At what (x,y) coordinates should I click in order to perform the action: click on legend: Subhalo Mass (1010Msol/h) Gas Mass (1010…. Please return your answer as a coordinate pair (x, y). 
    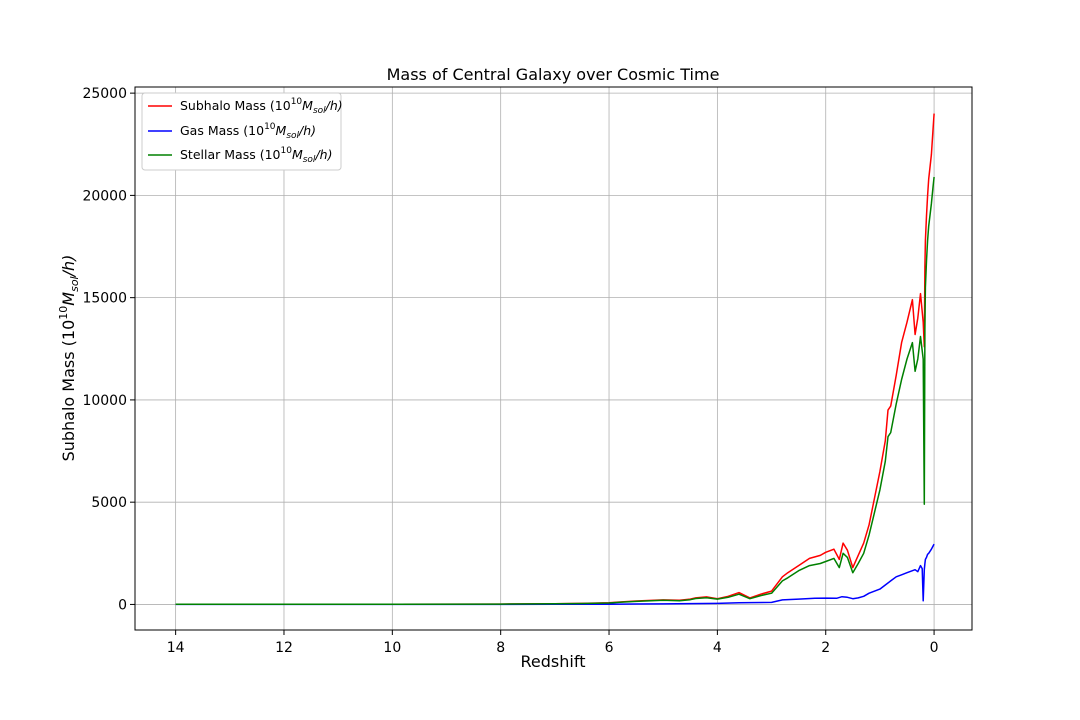
    Looking at the image, I should click on (242, 131).